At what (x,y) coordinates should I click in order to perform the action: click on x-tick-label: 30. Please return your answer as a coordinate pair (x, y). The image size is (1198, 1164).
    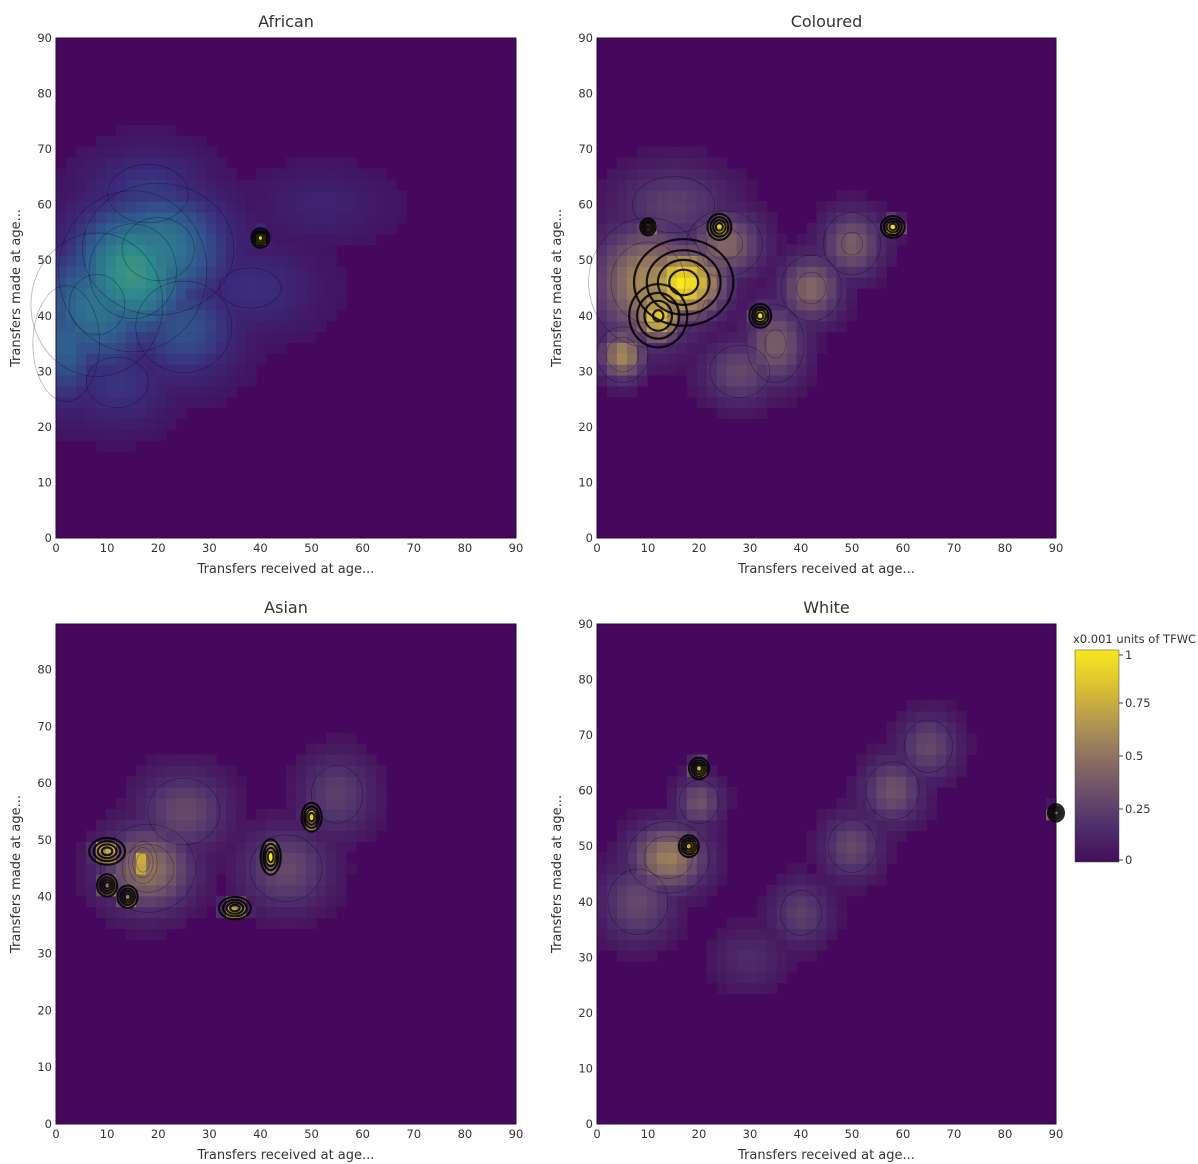
    Looking at the image, I should click on (209, 548).